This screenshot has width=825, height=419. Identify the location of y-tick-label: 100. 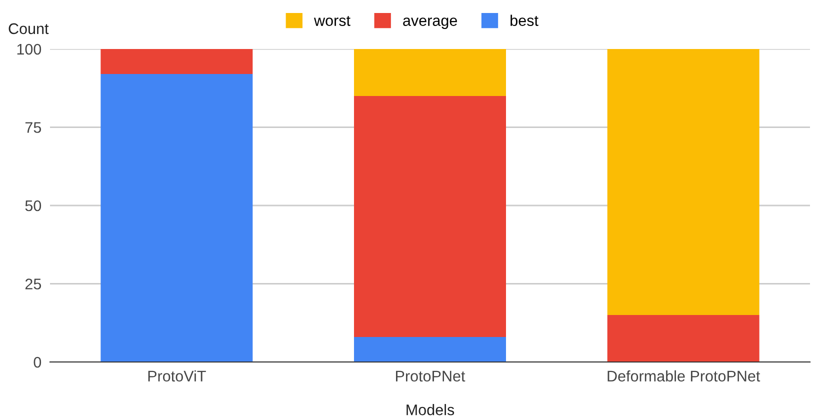
(29, 49).